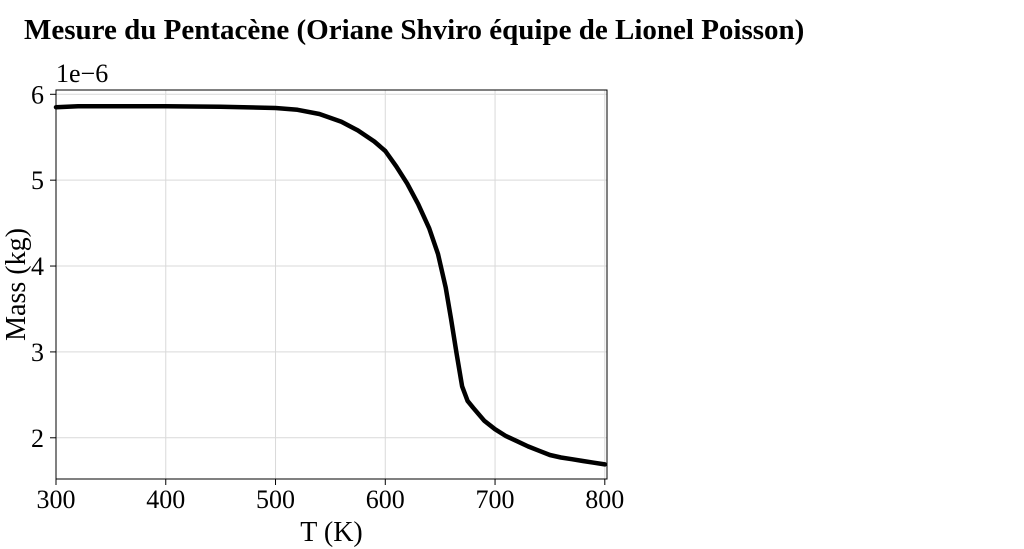  Describe the element at coordinates (385, 499) in the screenshot. I see `x-tick-label: 600` at that location.